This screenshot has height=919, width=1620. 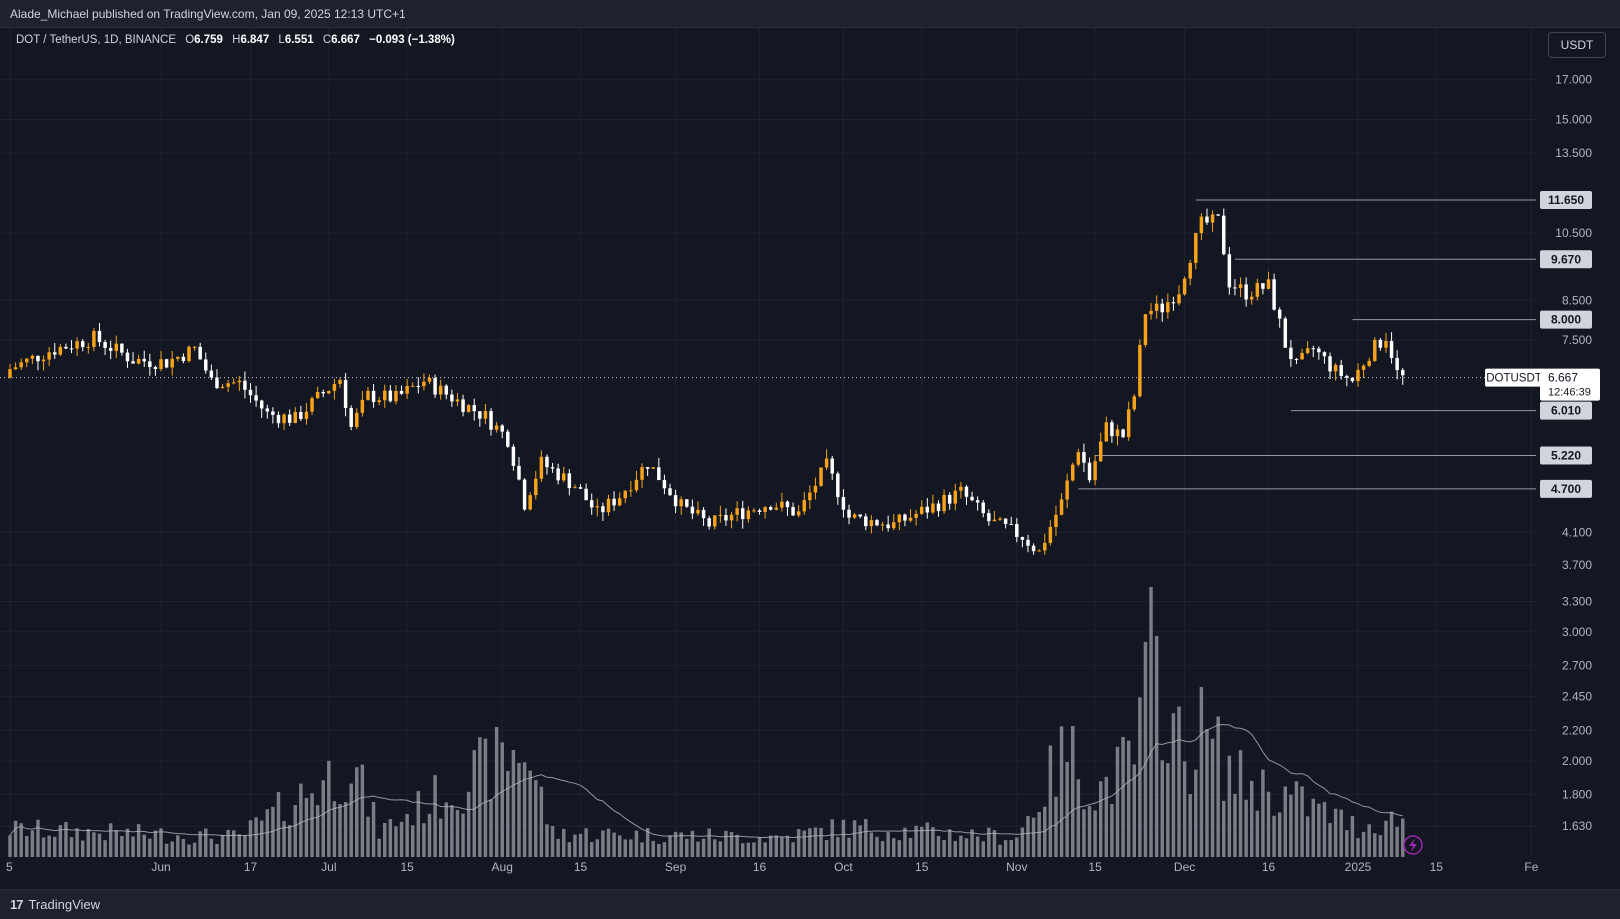 I want to click on time-tick-label: 16, so click(x=760, y=867).